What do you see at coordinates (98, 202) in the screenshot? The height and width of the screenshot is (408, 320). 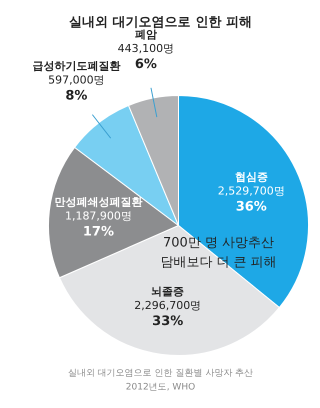 I see `slice-label: 만성폐쇄성폐질환` at bounding box center [98, 202].